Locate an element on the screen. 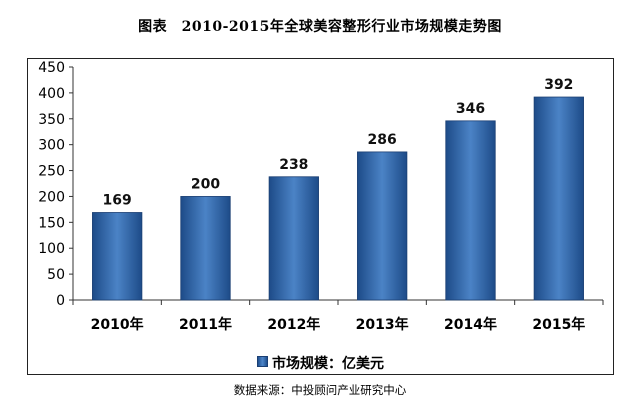  data-label: 169 is located at coordinates (117, 200).